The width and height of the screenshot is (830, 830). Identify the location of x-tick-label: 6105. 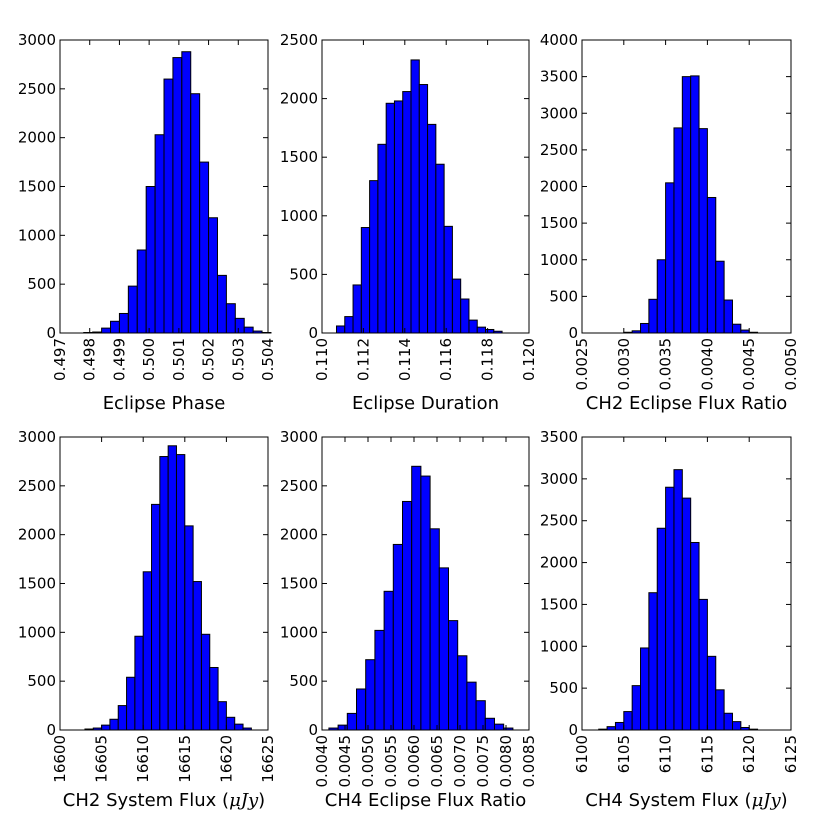
(624, 754).